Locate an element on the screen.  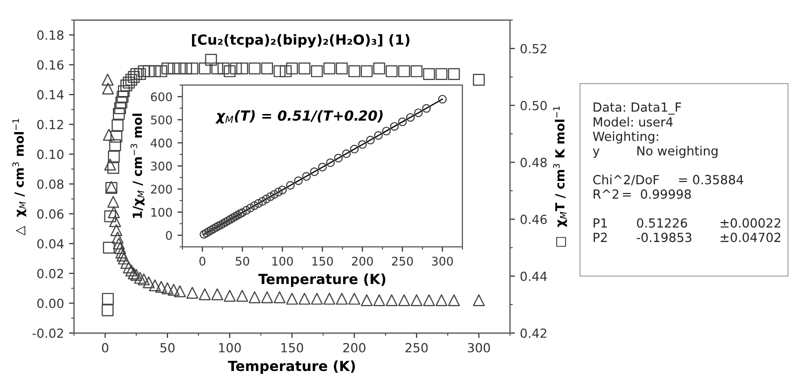
y-tick-label: 0.12 is located at coordinates (50, 125).